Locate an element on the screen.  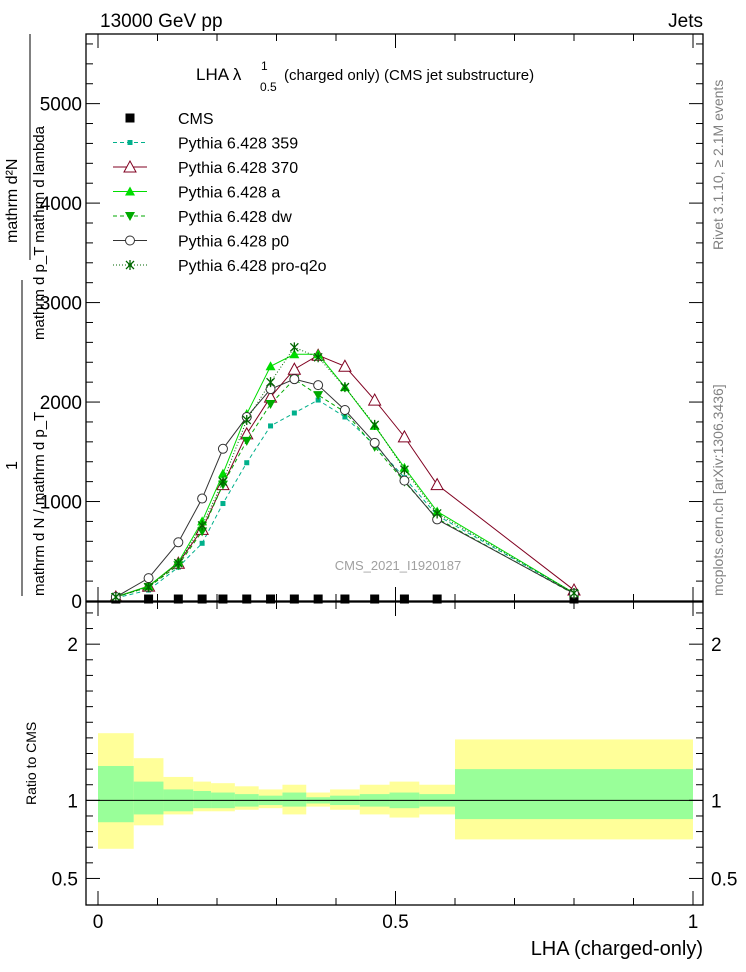
mcplots-label: mcplots.cern.ch [arXiv:1306.3436] is located at coordinates (718, 490).